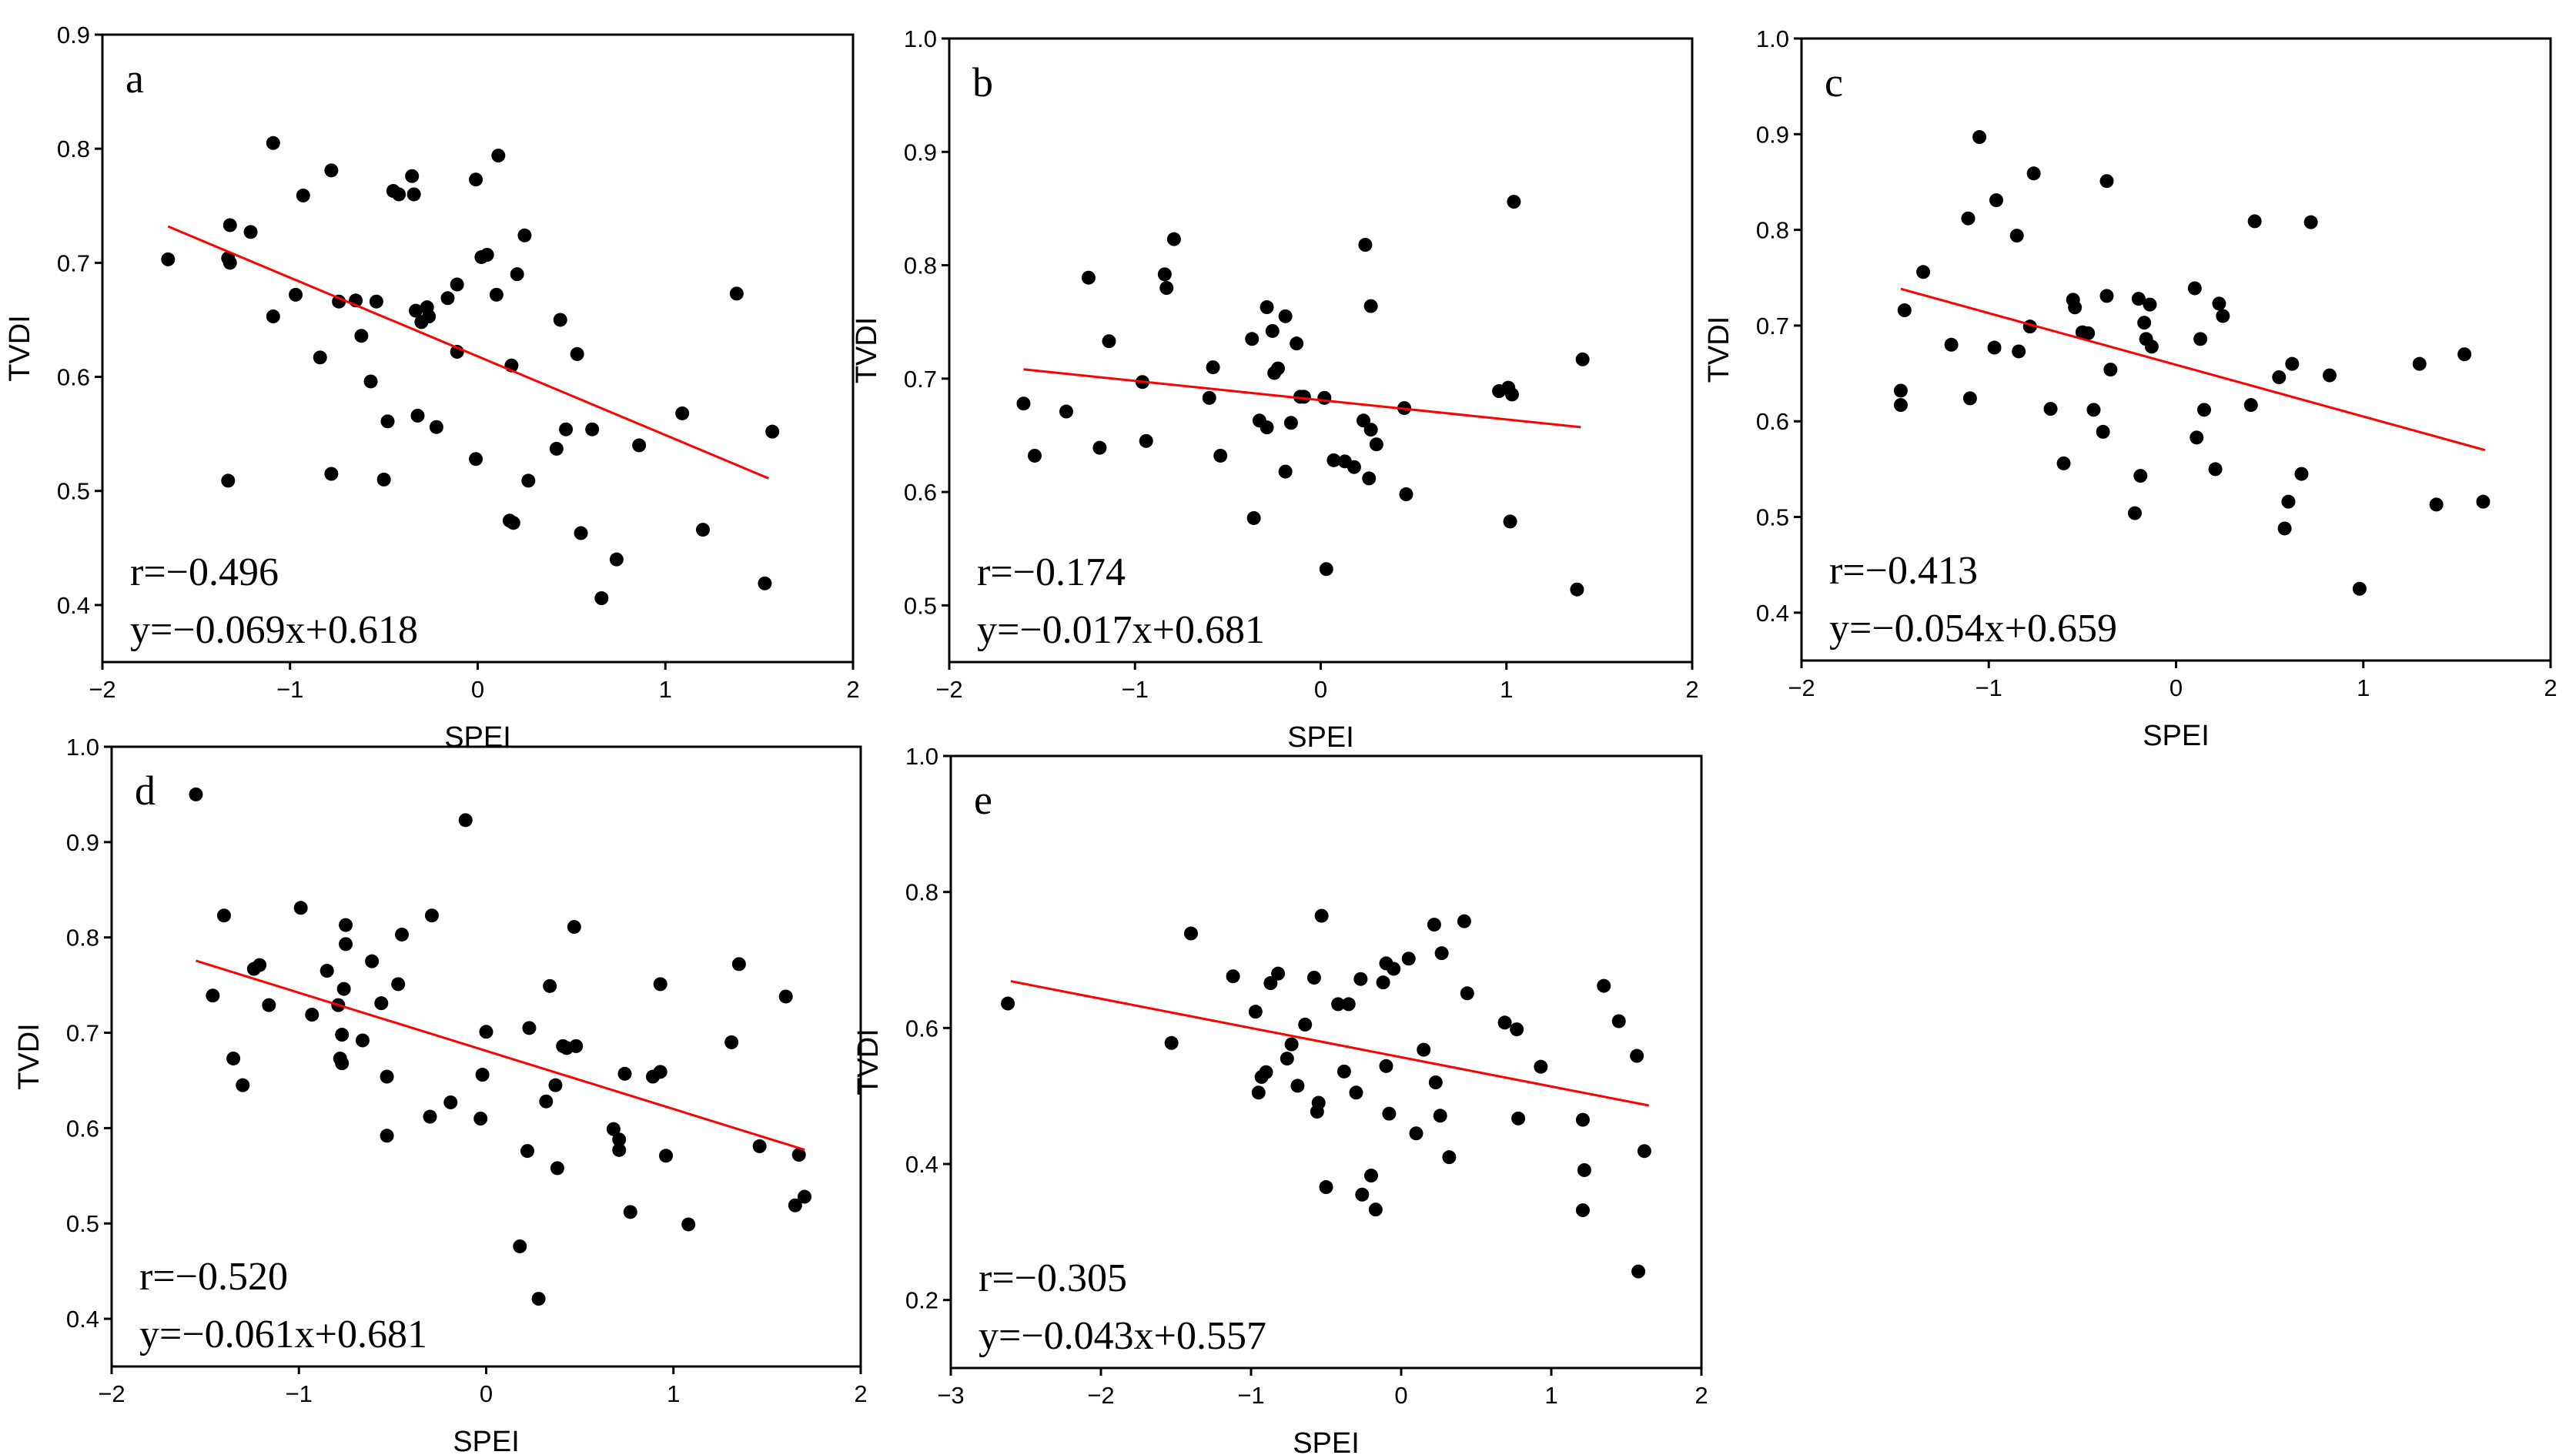  Describe the element at coordinates (501, 1055) in the screenshot. I see `panel-d-fit-line` at that location.